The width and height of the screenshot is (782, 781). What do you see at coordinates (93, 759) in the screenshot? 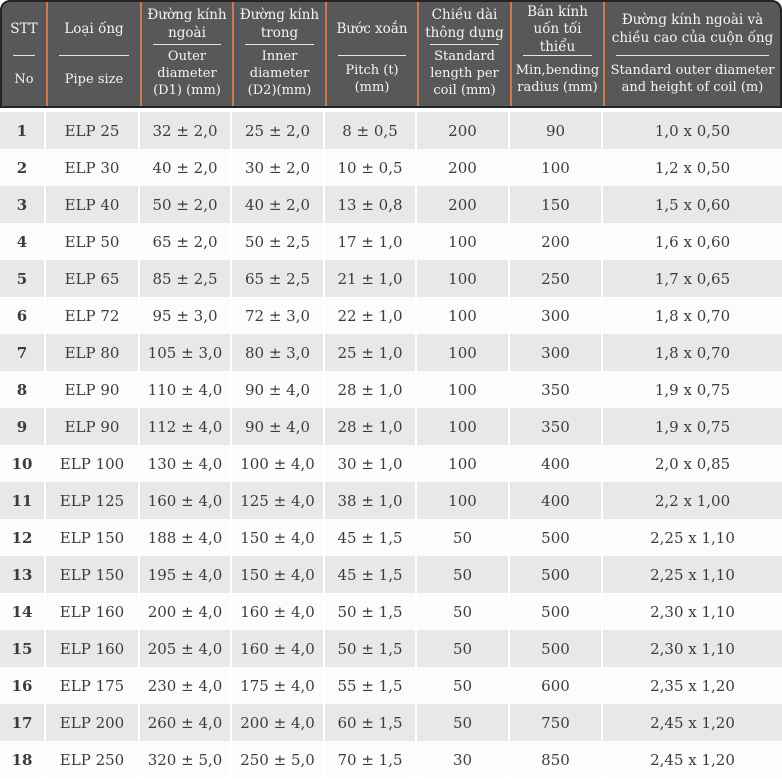
I see `cell-pipe-size: ELP 250` at bounding box center [93, 759].